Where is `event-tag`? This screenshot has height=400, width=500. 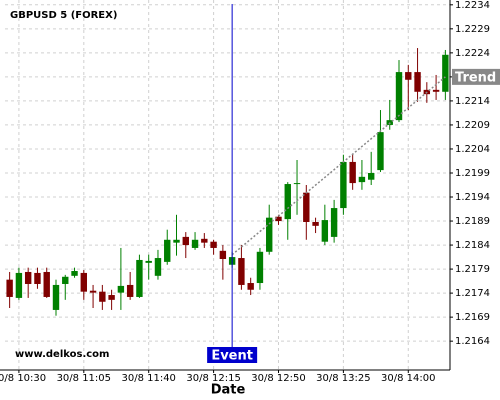 event-tag is located at coordinates (232, 355).